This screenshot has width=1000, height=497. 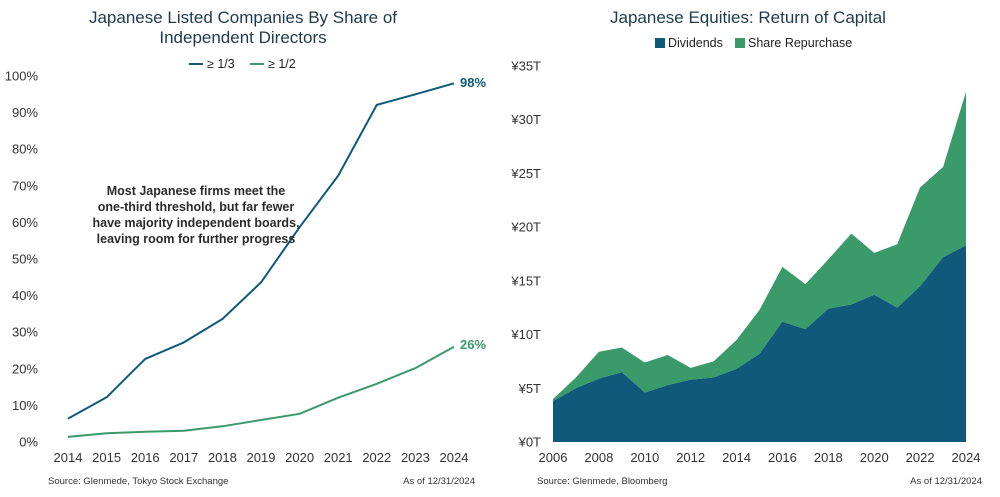 I want to click on right-y-axis: ¥0T ¥5T ¥10T ¥15T ¥20T ¥25T ¥30T ¥35T, so click(x=525, y=254).